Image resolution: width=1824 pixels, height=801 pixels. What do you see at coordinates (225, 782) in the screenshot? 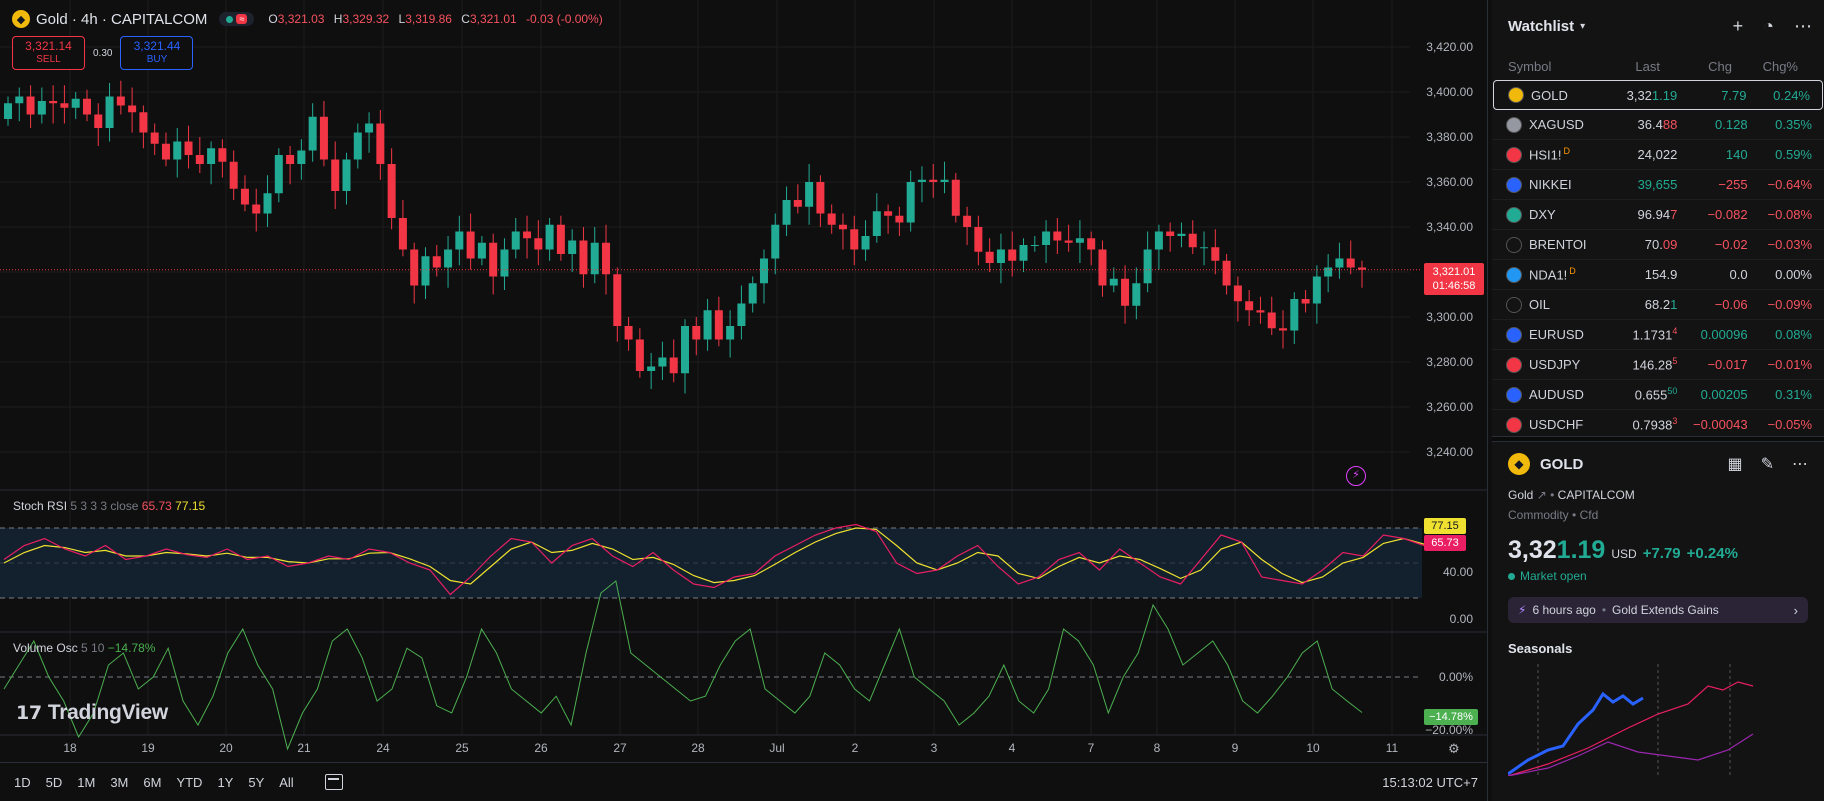
I see `range-button-1y: 1Y` at bounding box center [225, 782].